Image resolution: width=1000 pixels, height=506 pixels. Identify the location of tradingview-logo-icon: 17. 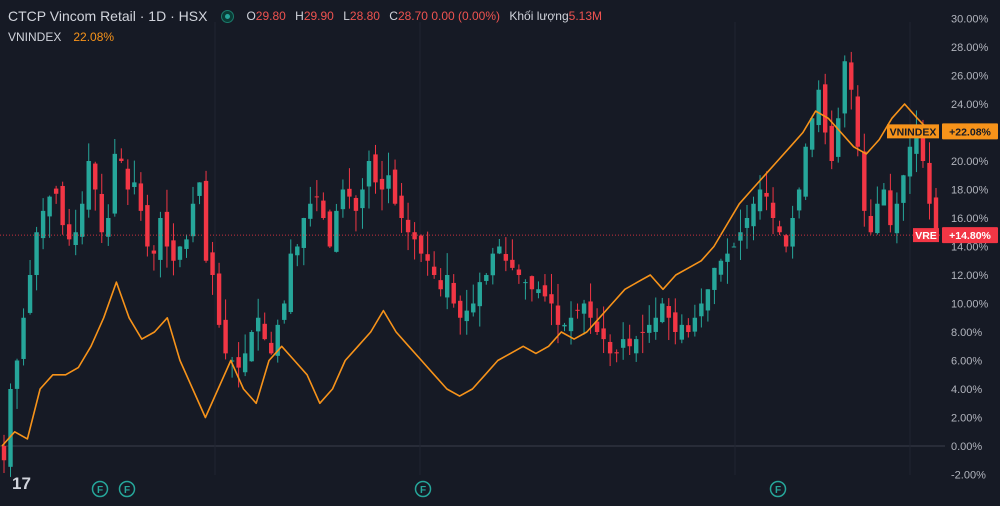
(21, 483).